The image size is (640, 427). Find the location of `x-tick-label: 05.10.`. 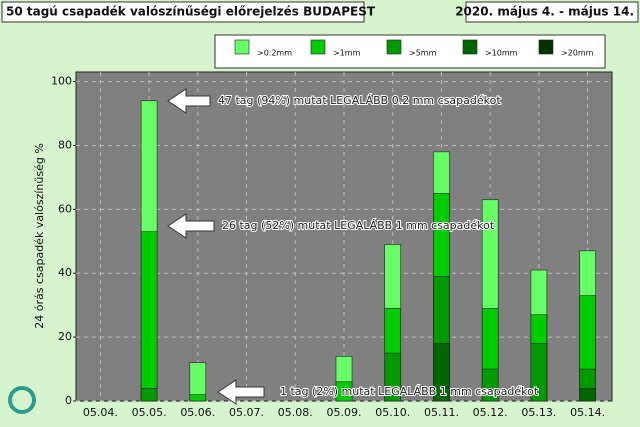

x-tick-label: 05.10. is located at coordinates (392, 412).